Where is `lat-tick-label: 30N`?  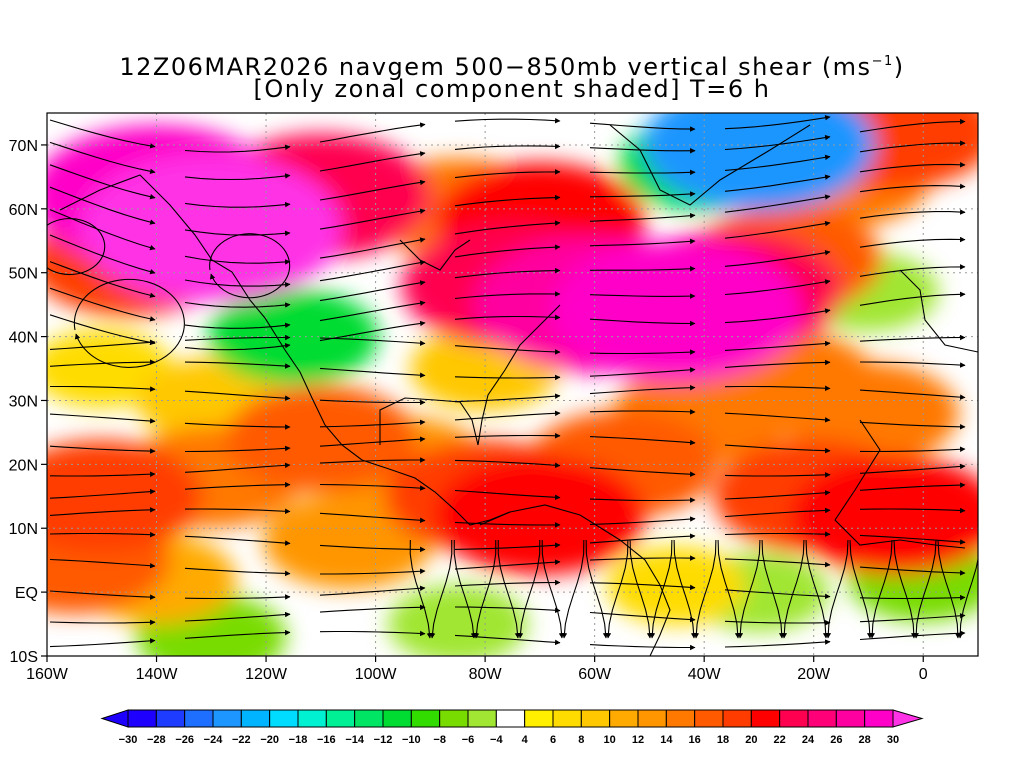 lat-tick-label: 30N is located at coordinates (23, 401).